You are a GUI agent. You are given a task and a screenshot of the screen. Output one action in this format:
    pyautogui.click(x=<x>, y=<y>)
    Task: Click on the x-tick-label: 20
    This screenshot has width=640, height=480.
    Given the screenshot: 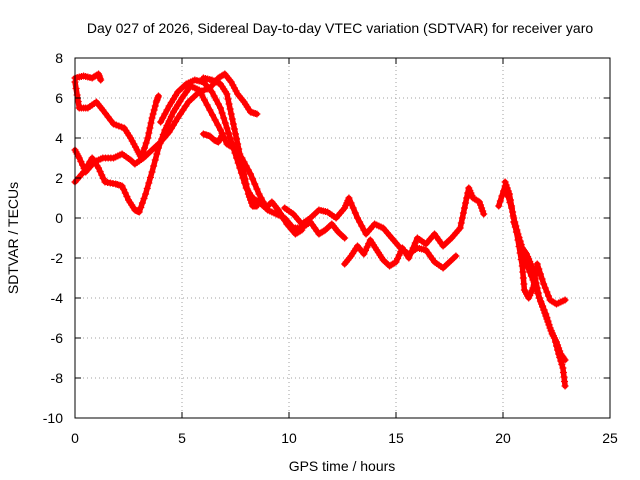 What is the action you would take?
    pyautogui.click(x=503, y=438)
    